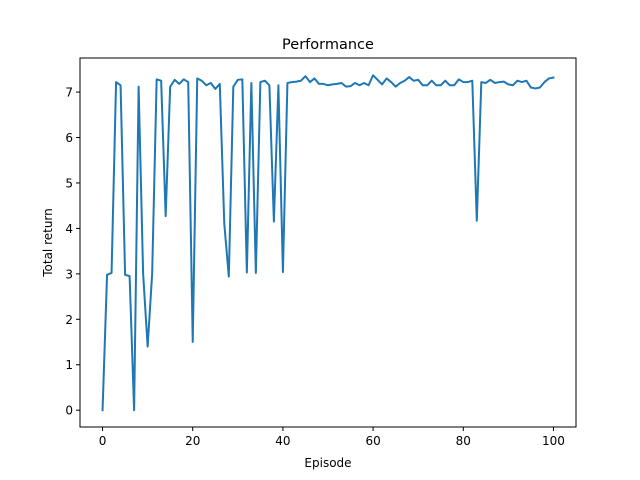 The height and width of the screenshot is (480, 640). What do you see at coordinates (69, 320) in the screenshot?
I see `y-tick-label: 2` at bounding box center [69, 320].